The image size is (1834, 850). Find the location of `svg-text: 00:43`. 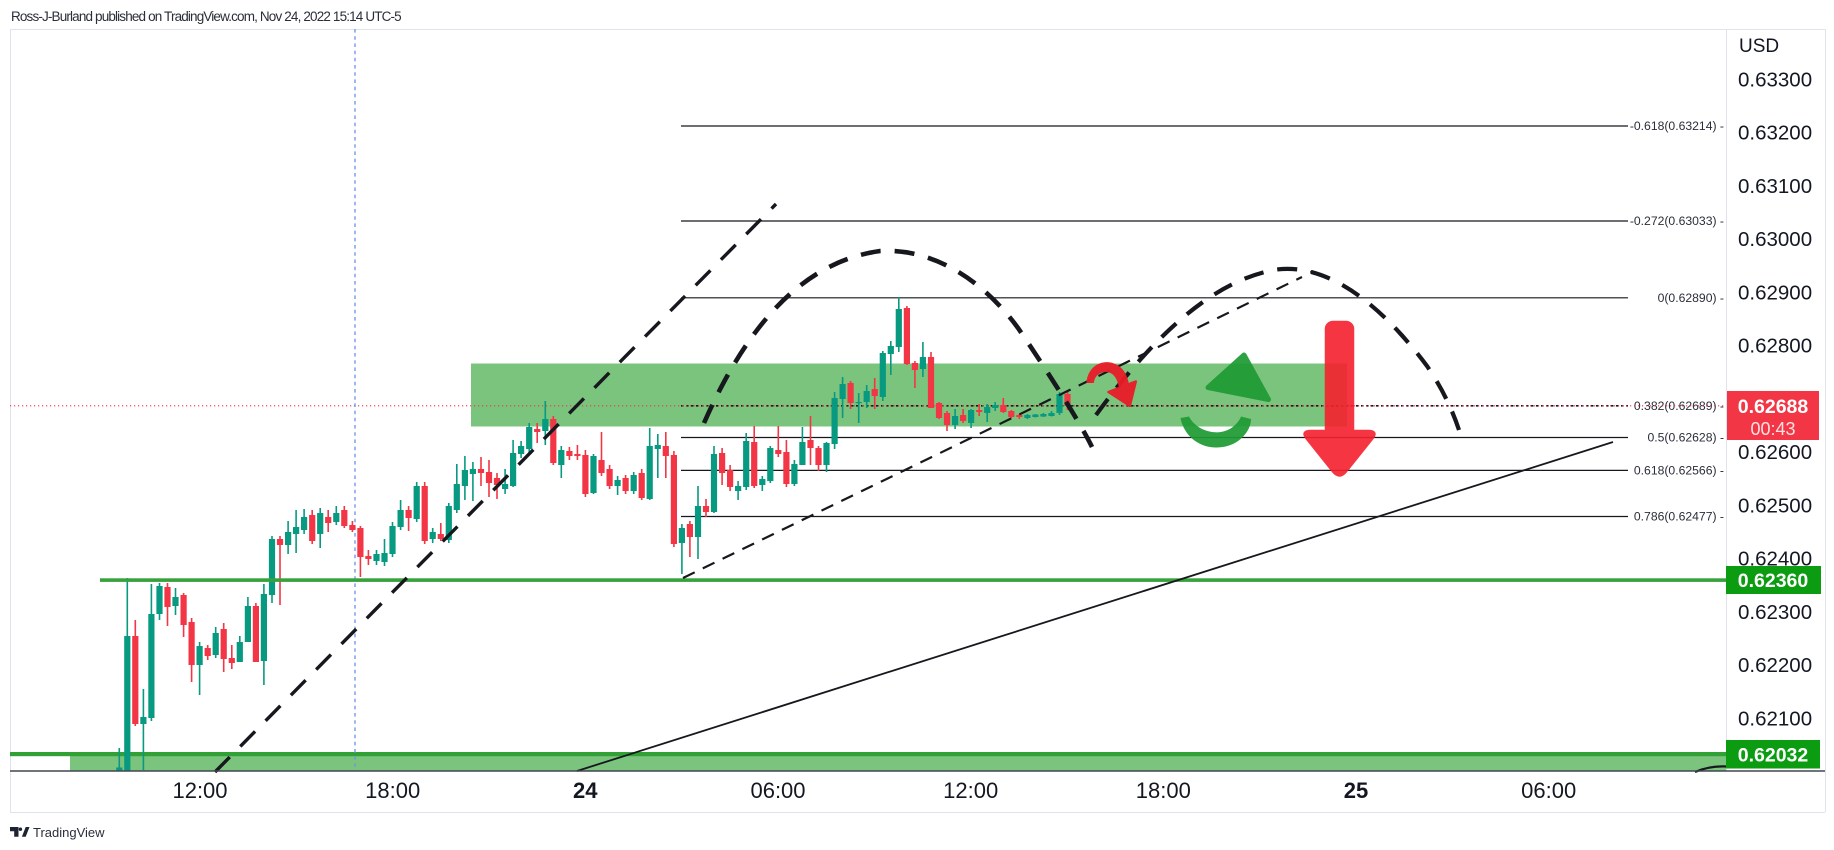

svg-text: 00:43 is located at coordinates (1772, 429).